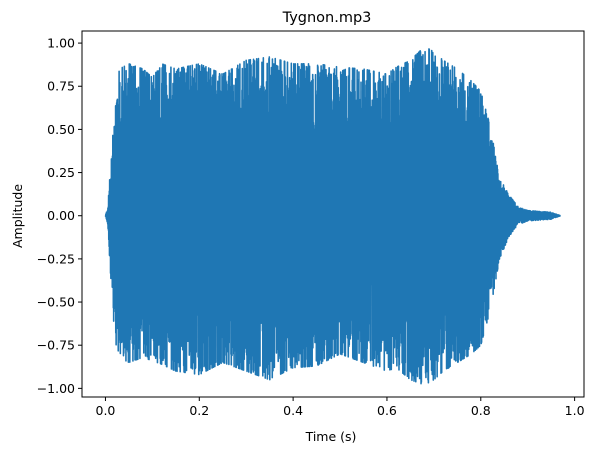  Describe the element at coordinates (61, 172) in the screenshot. I see `y-tick-label: 0.25` at that location.